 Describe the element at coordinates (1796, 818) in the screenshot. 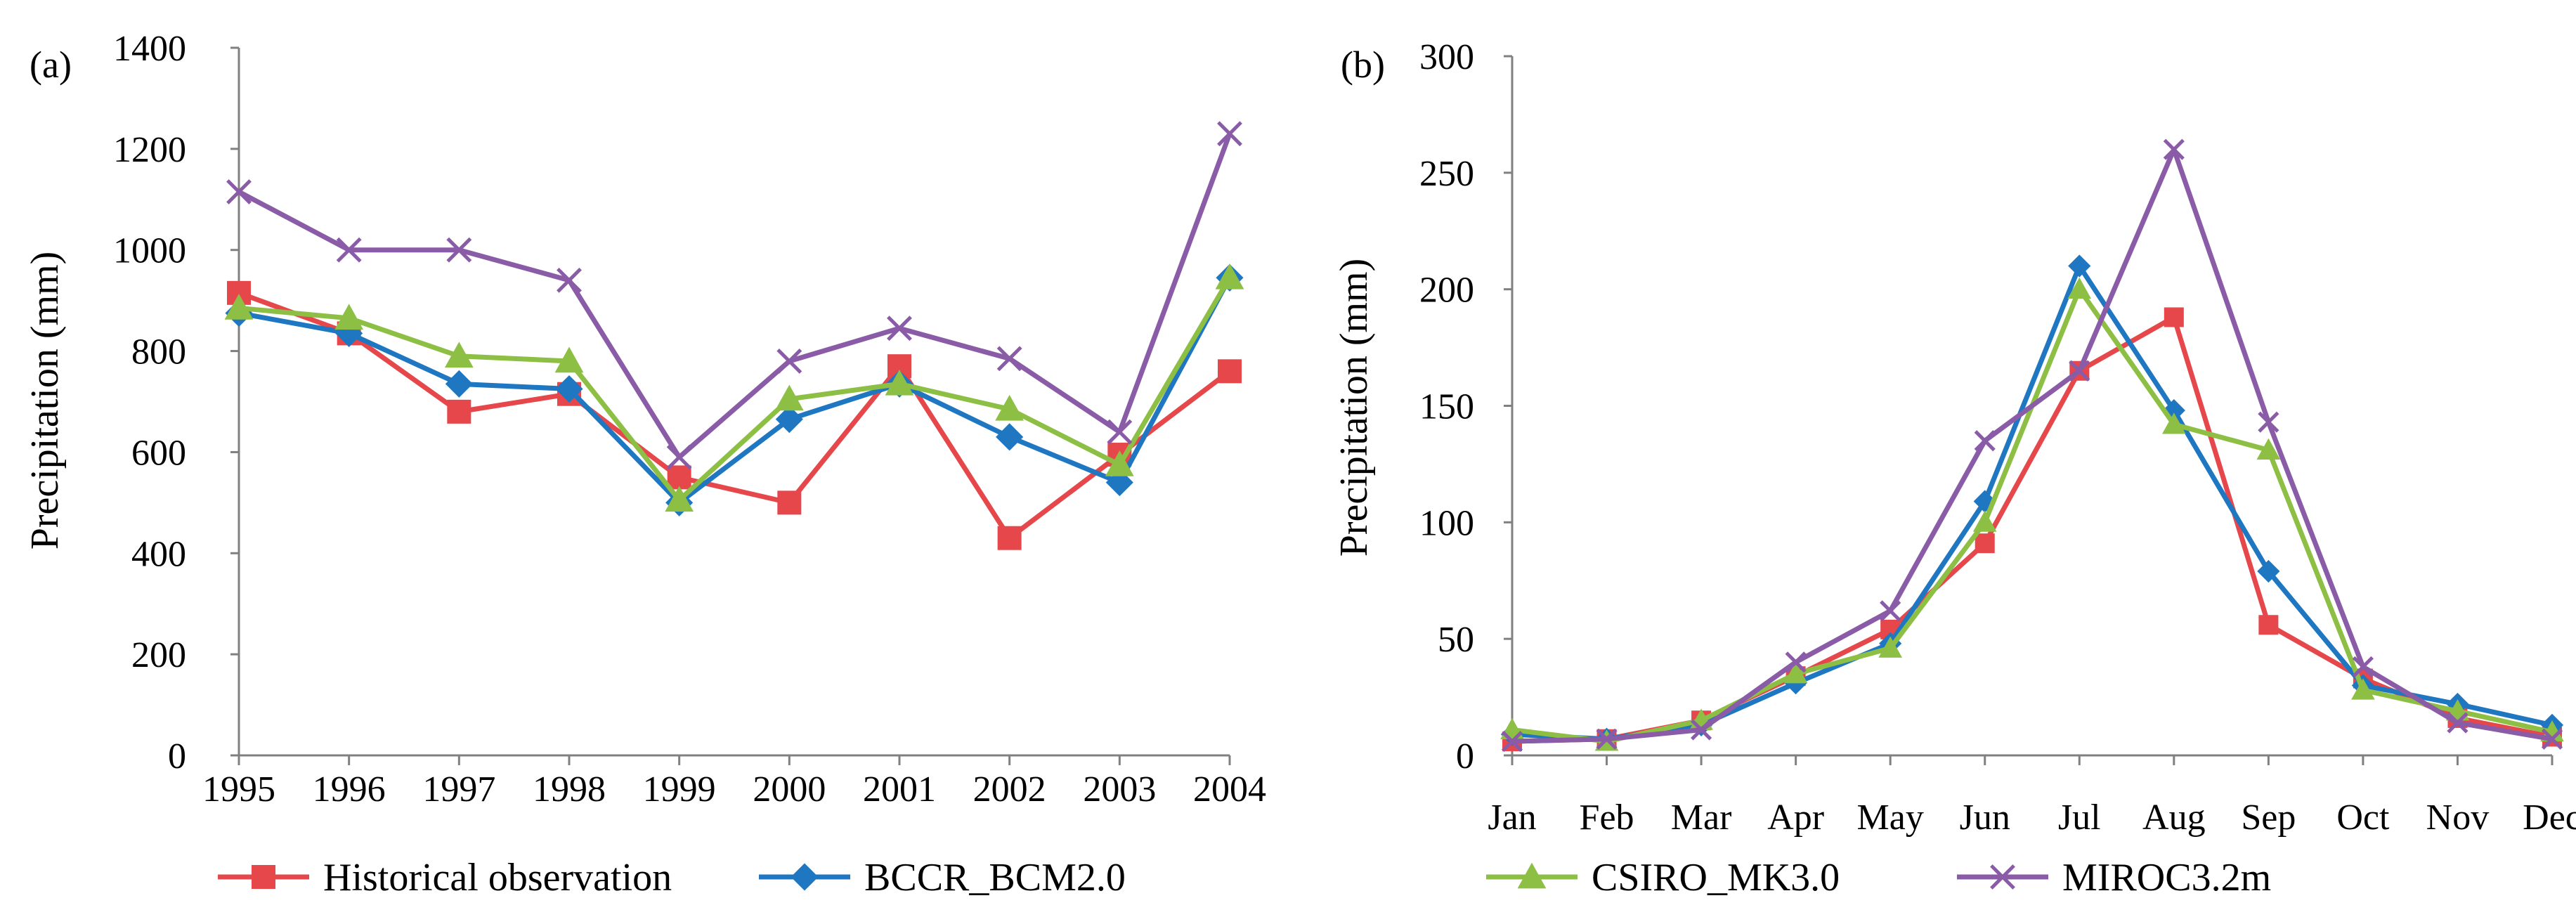

I see `b-x-tick-label: Apr` at that location.